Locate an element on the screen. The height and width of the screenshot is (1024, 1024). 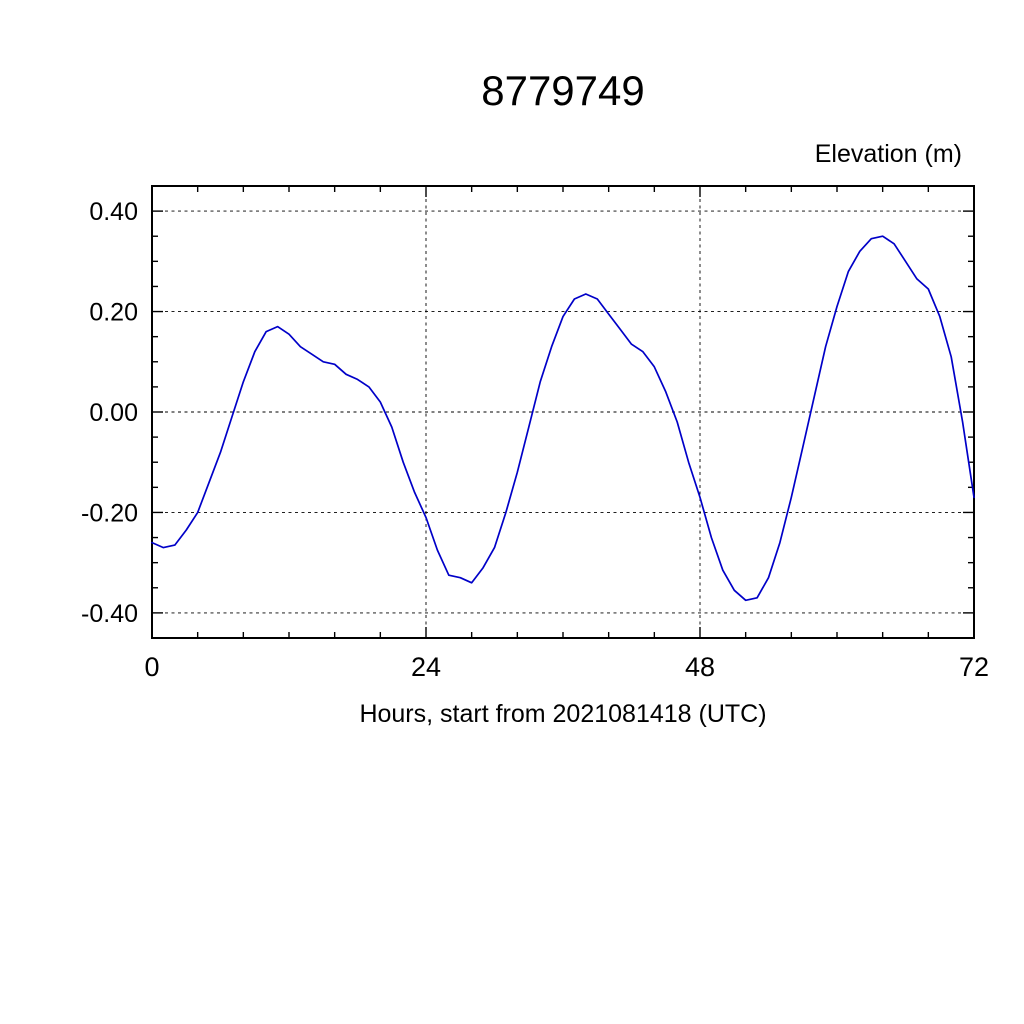
y-tick-label: 0.00 is located at coordinates (113, 413).